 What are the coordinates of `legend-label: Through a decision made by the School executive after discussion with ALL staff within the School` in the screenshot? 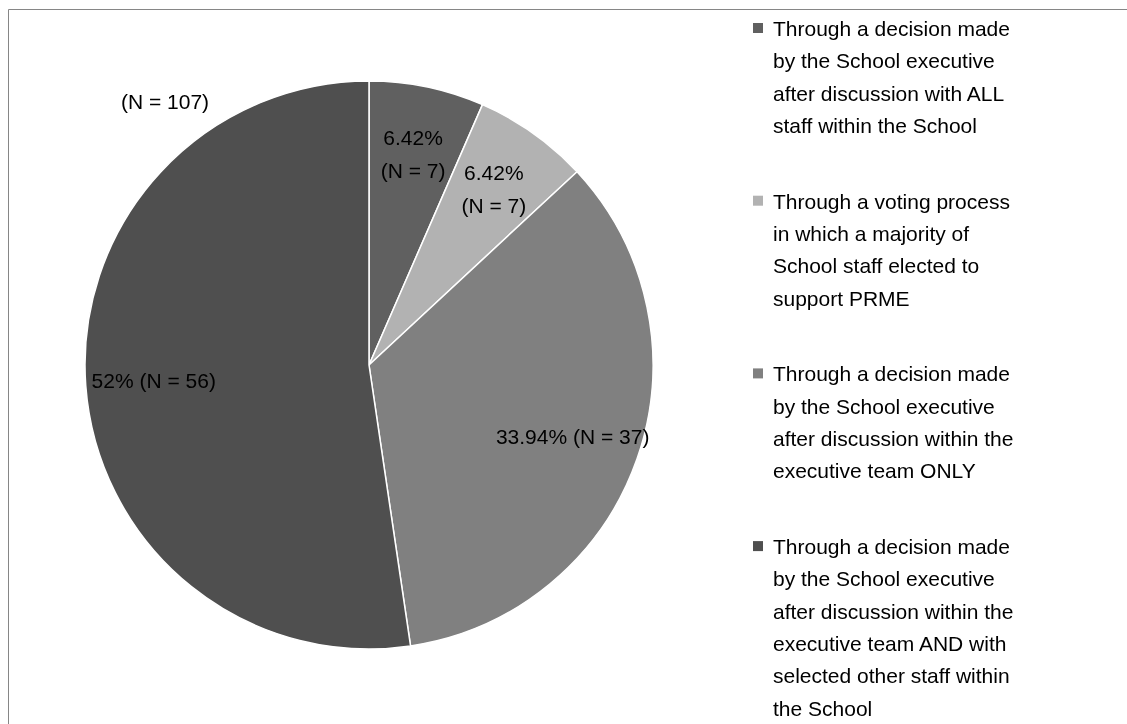 It's located at (891, 77).